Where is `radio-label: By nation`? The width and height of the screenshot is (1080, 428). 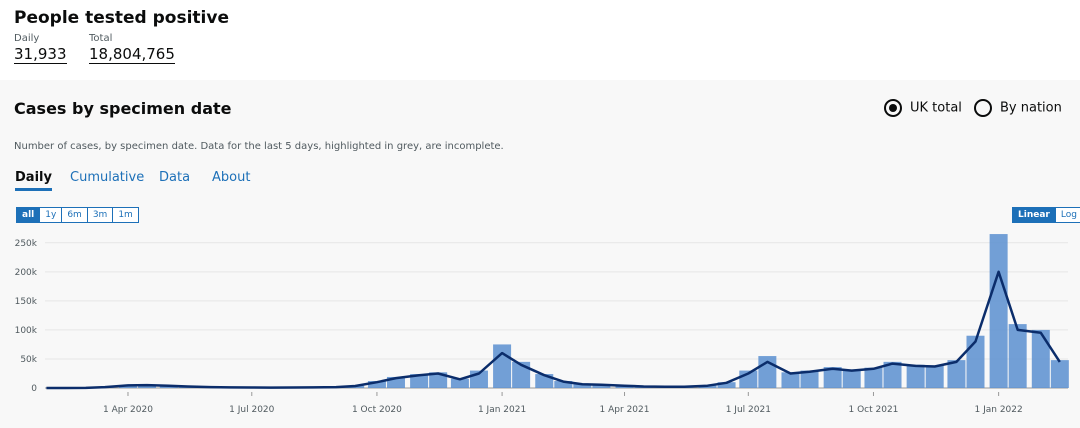 radio-label: By nation is located at coordinates (1031, 108).